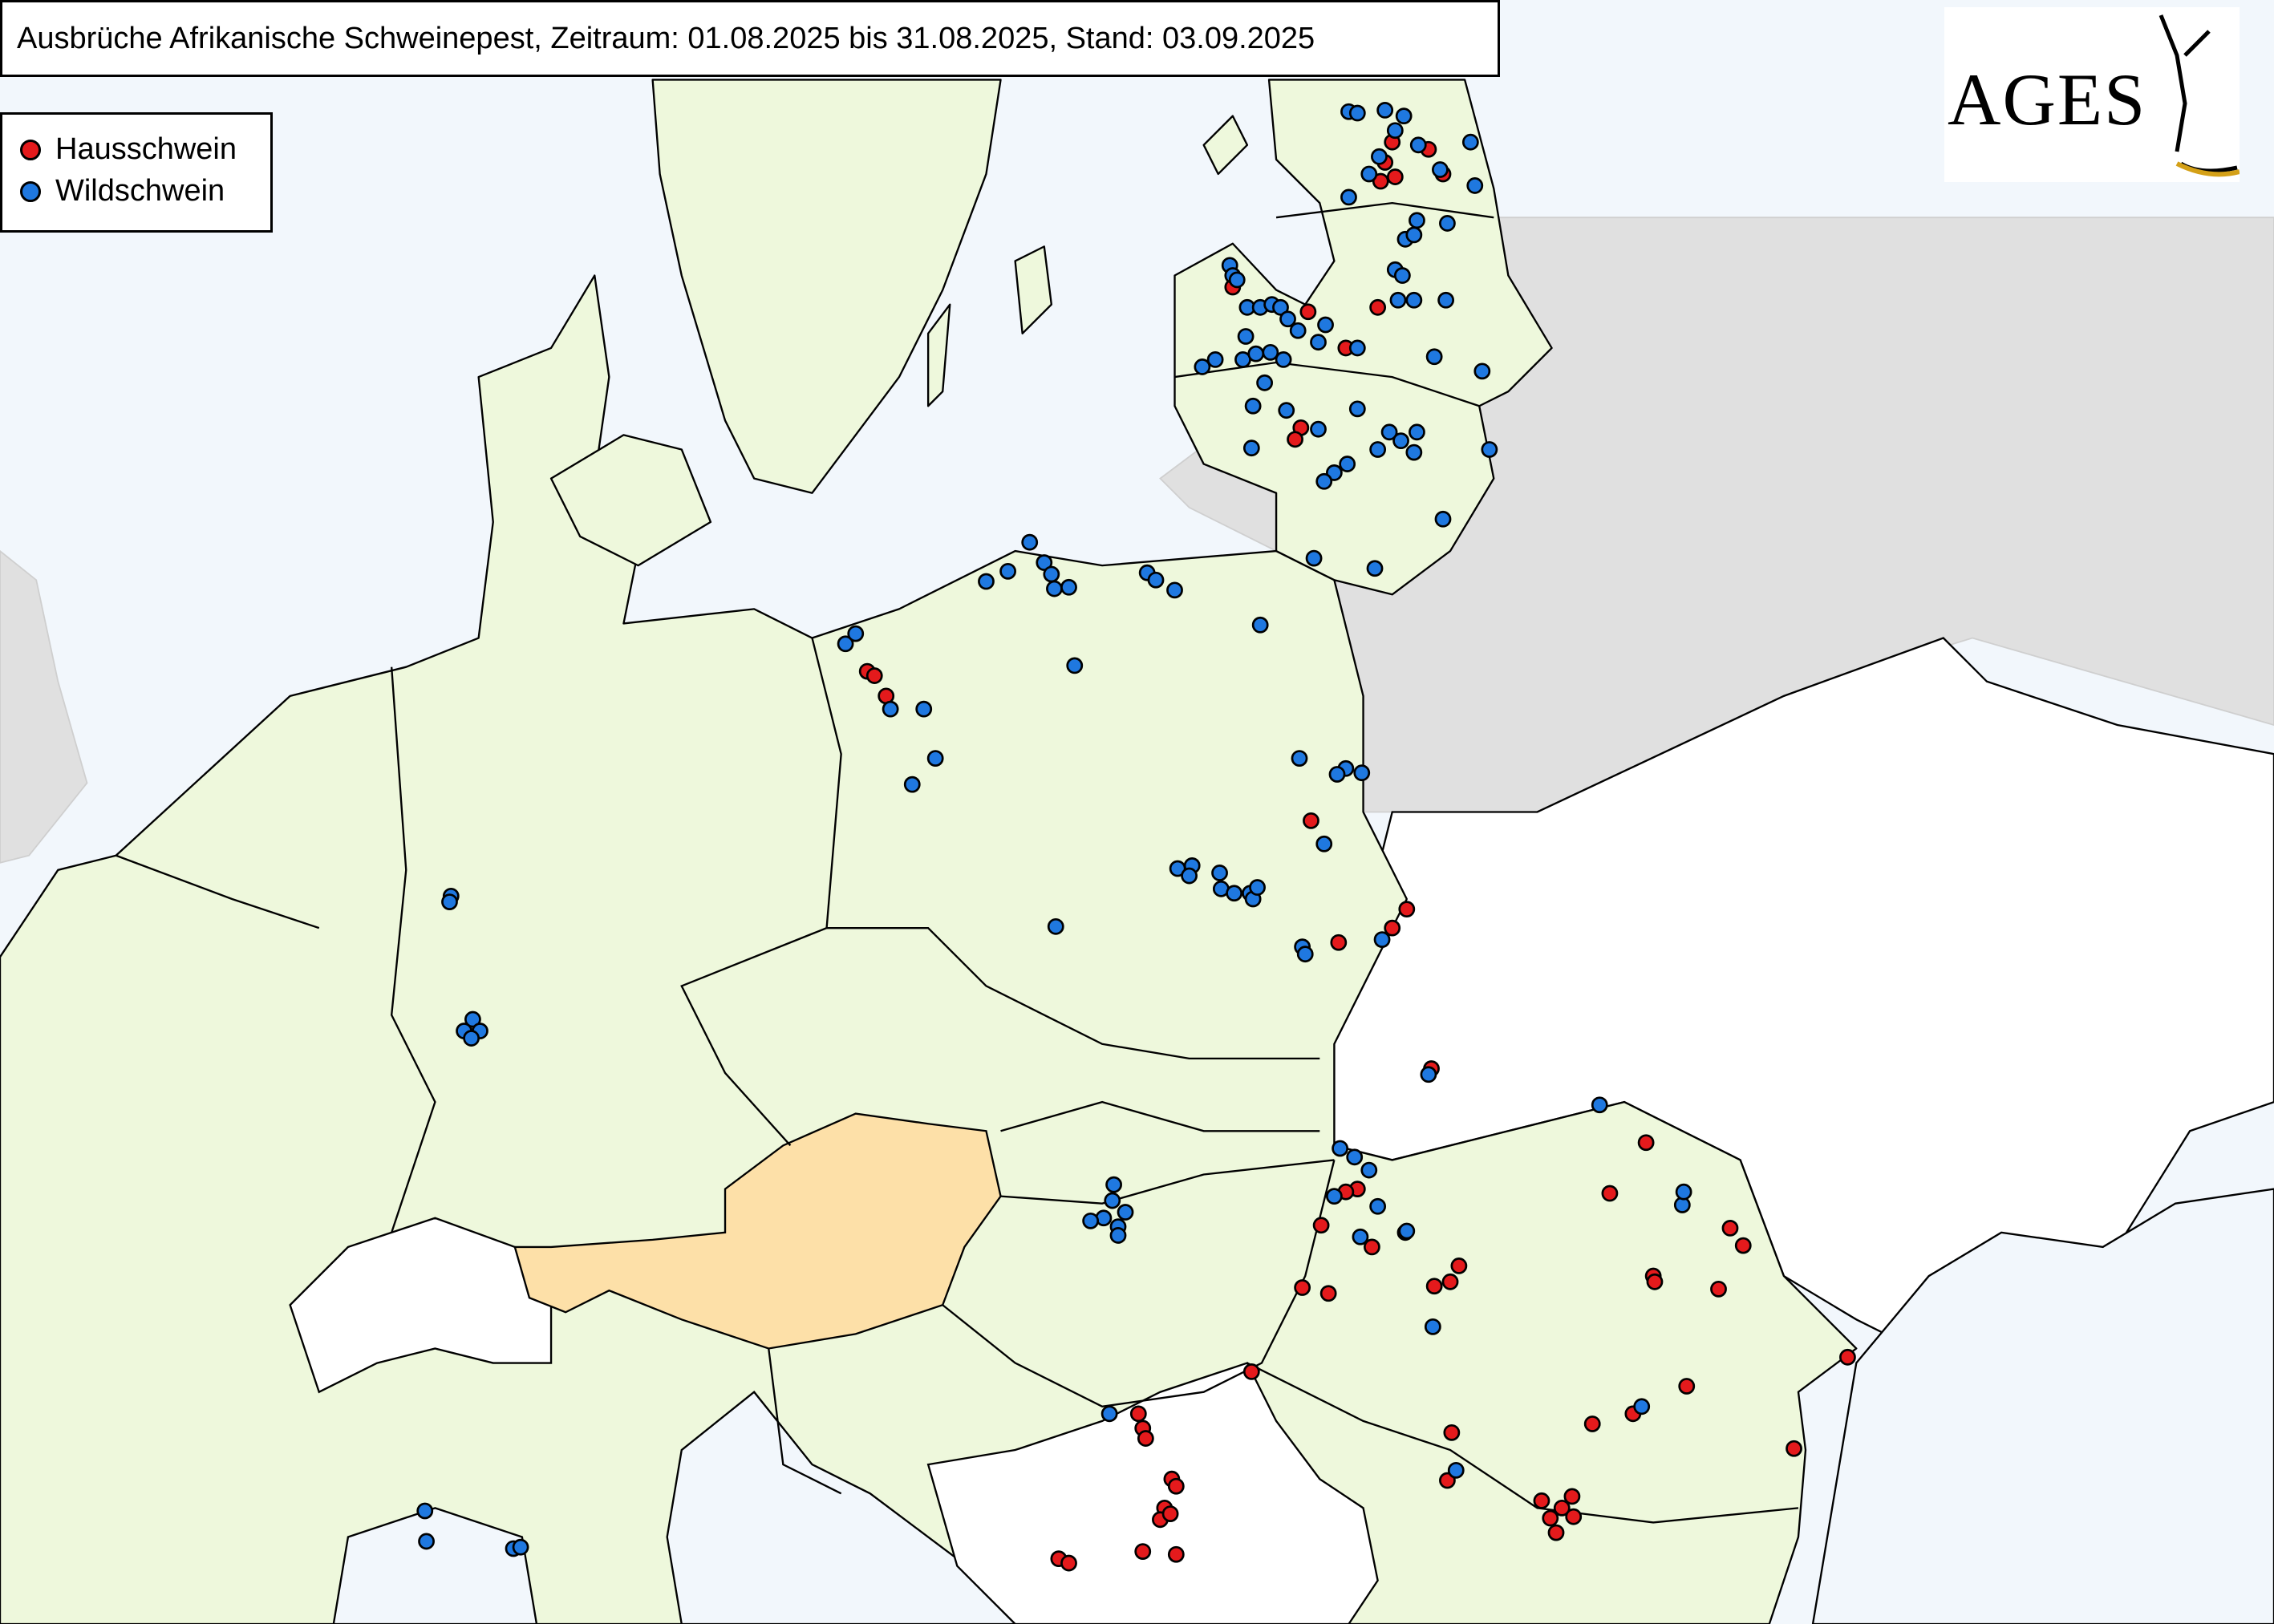 Image resolution: width=2274 pixels, height=1624 pixels. Describe the element at coordinates (2198, 93) in the screenshot. I see `logo-figure-line` at that location.